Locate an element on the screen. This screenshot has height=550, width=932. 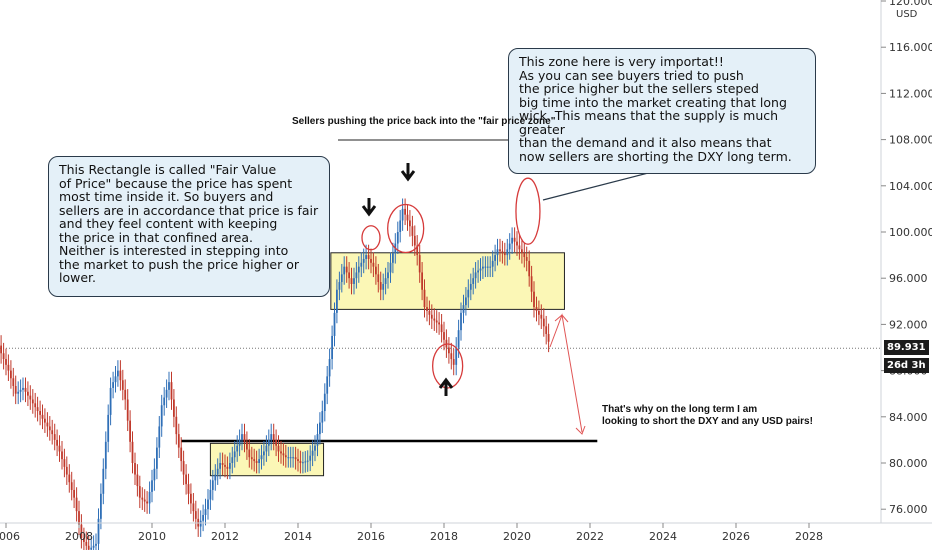
x-tick-label: 2006 is located at coordinates (10, 536).